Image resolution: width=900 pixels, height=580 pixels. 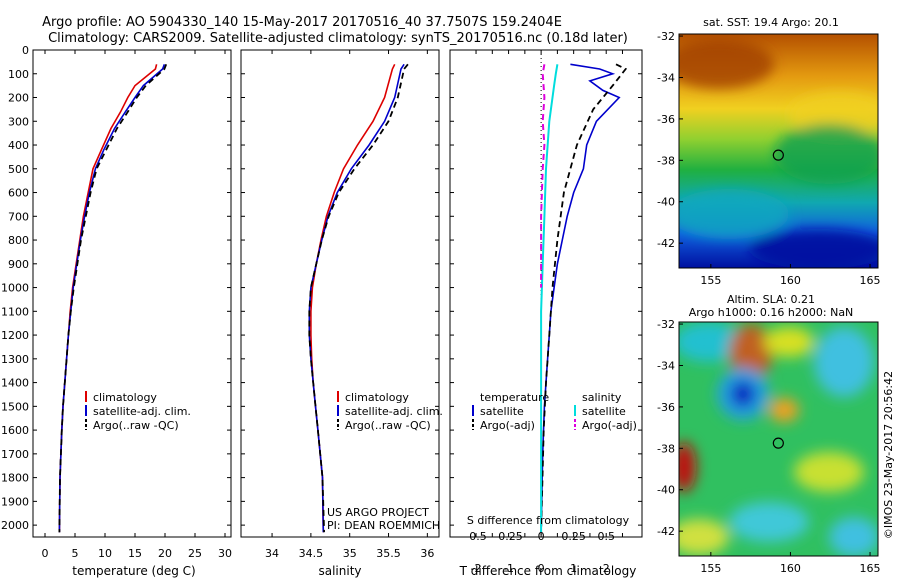 I want to click on sla-argo-marker, so click(x=778, y=443).